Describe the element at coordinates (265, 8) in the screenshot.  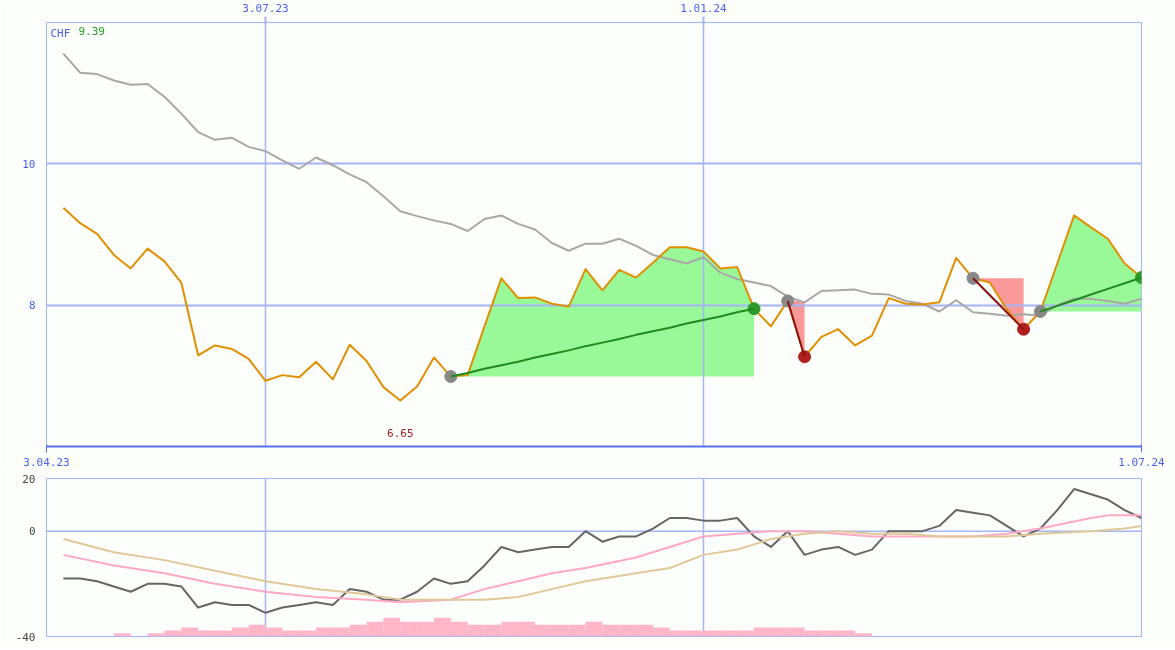
I see `x2-tick-label: 3.07.23` at that location.